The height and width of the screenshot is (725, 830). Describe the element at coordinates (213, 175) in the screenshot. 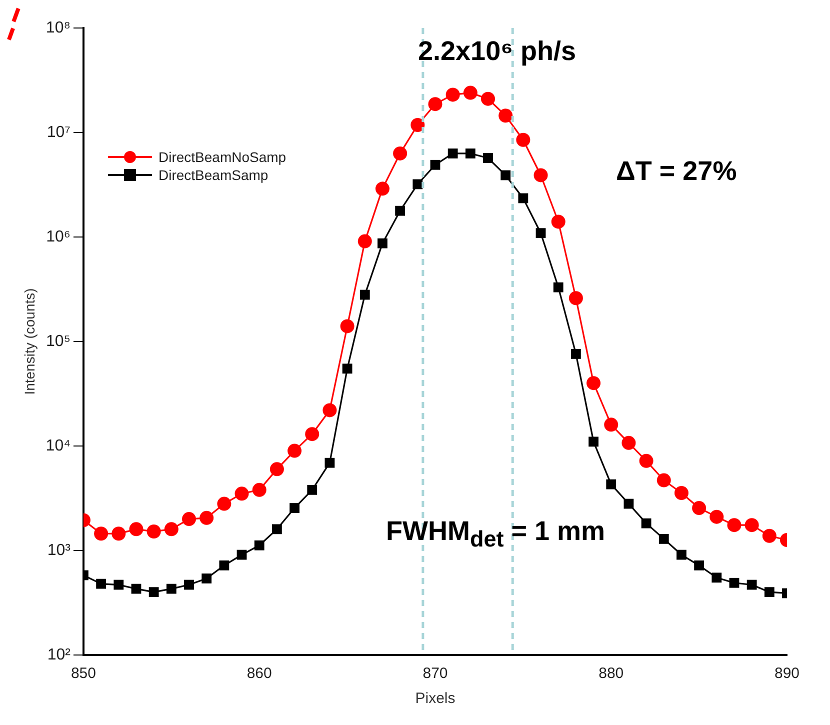

I see `legend-label: DirectBeamSamp` at that location.